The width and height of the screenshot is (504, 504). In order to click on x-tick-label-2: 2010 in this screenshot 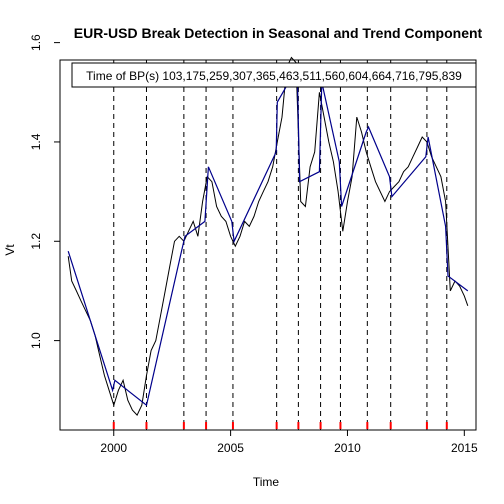, I will do `click(347, 448)`.